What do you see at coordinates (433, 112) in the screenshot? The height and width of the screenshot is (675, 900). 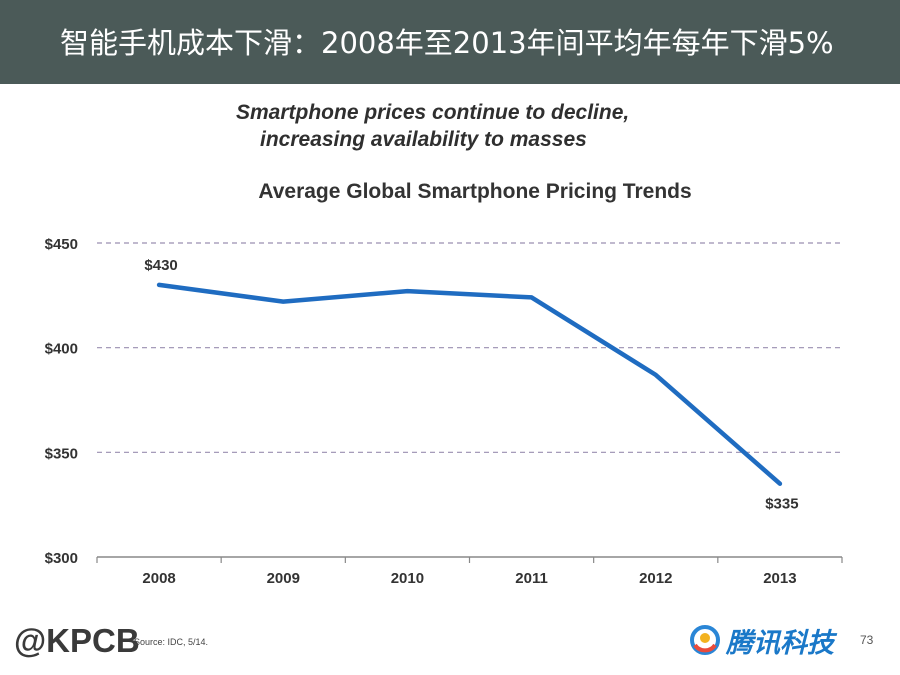 I see `subtitle-line-1: Smartphone prices continue to decline,` at bounding box center [433, 112].